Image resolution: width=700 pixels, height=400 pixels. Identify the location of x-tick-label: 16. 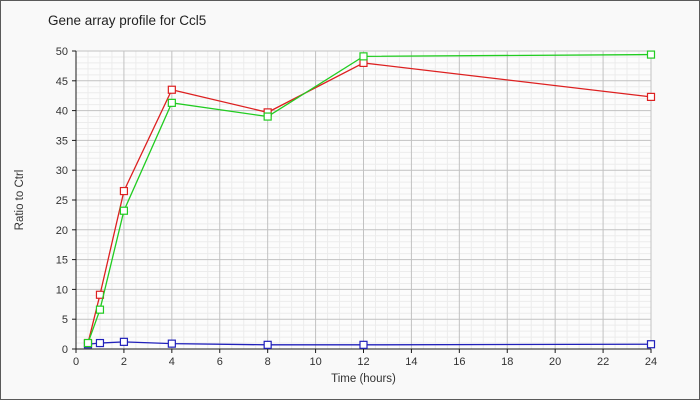
(459, 362).